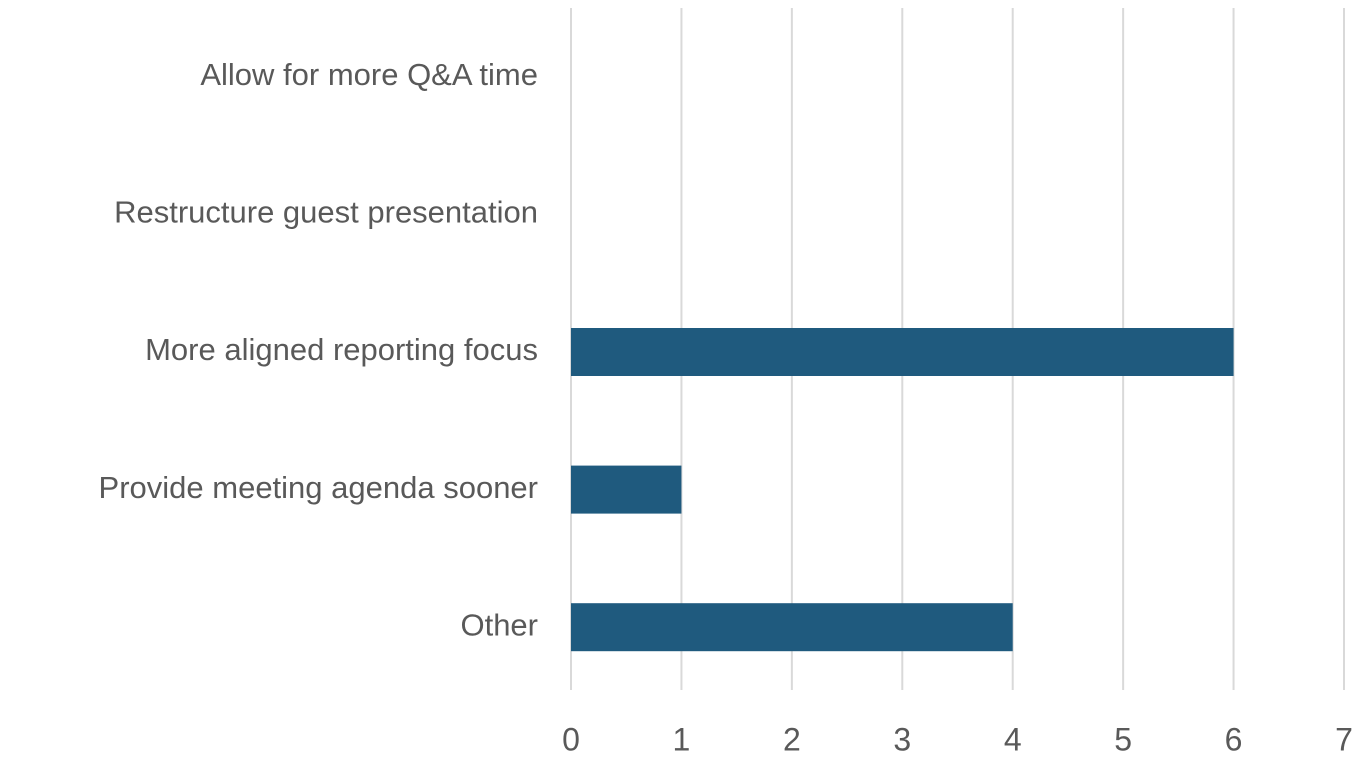 The height and width of the screenshot is (760, 1358). Describe the element at coordinates (341, 349) in the screenshot. I see `y-tick-label: More aligned reporting focus` at that location.